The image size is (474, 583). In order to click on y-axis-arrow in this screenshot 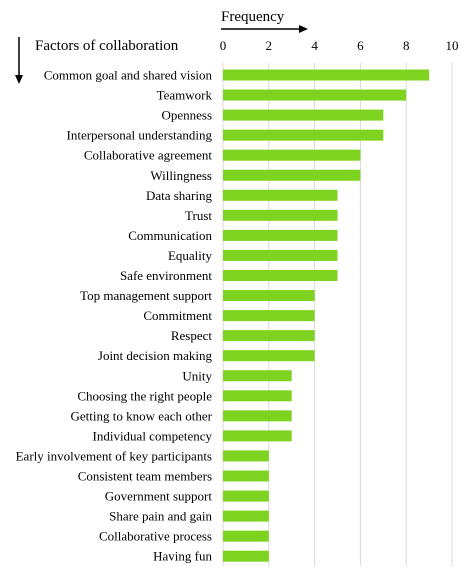, I will do `click(19, 60)`.